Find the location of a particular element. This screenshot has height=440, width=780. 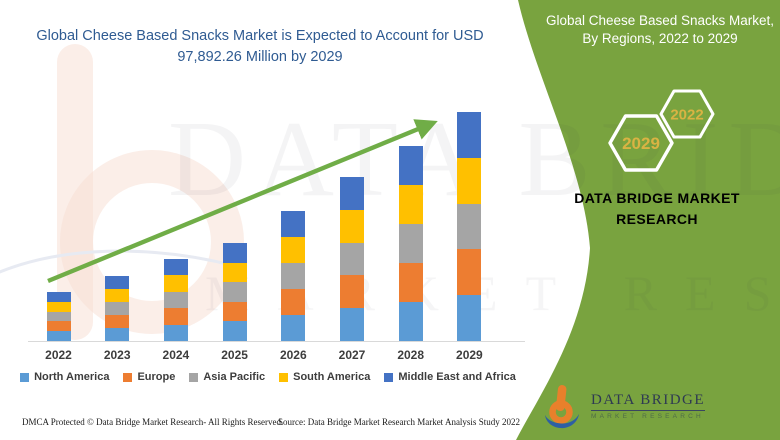

logo-subtitle: MARKET RESEARCH is located at coordinates (647, 416).